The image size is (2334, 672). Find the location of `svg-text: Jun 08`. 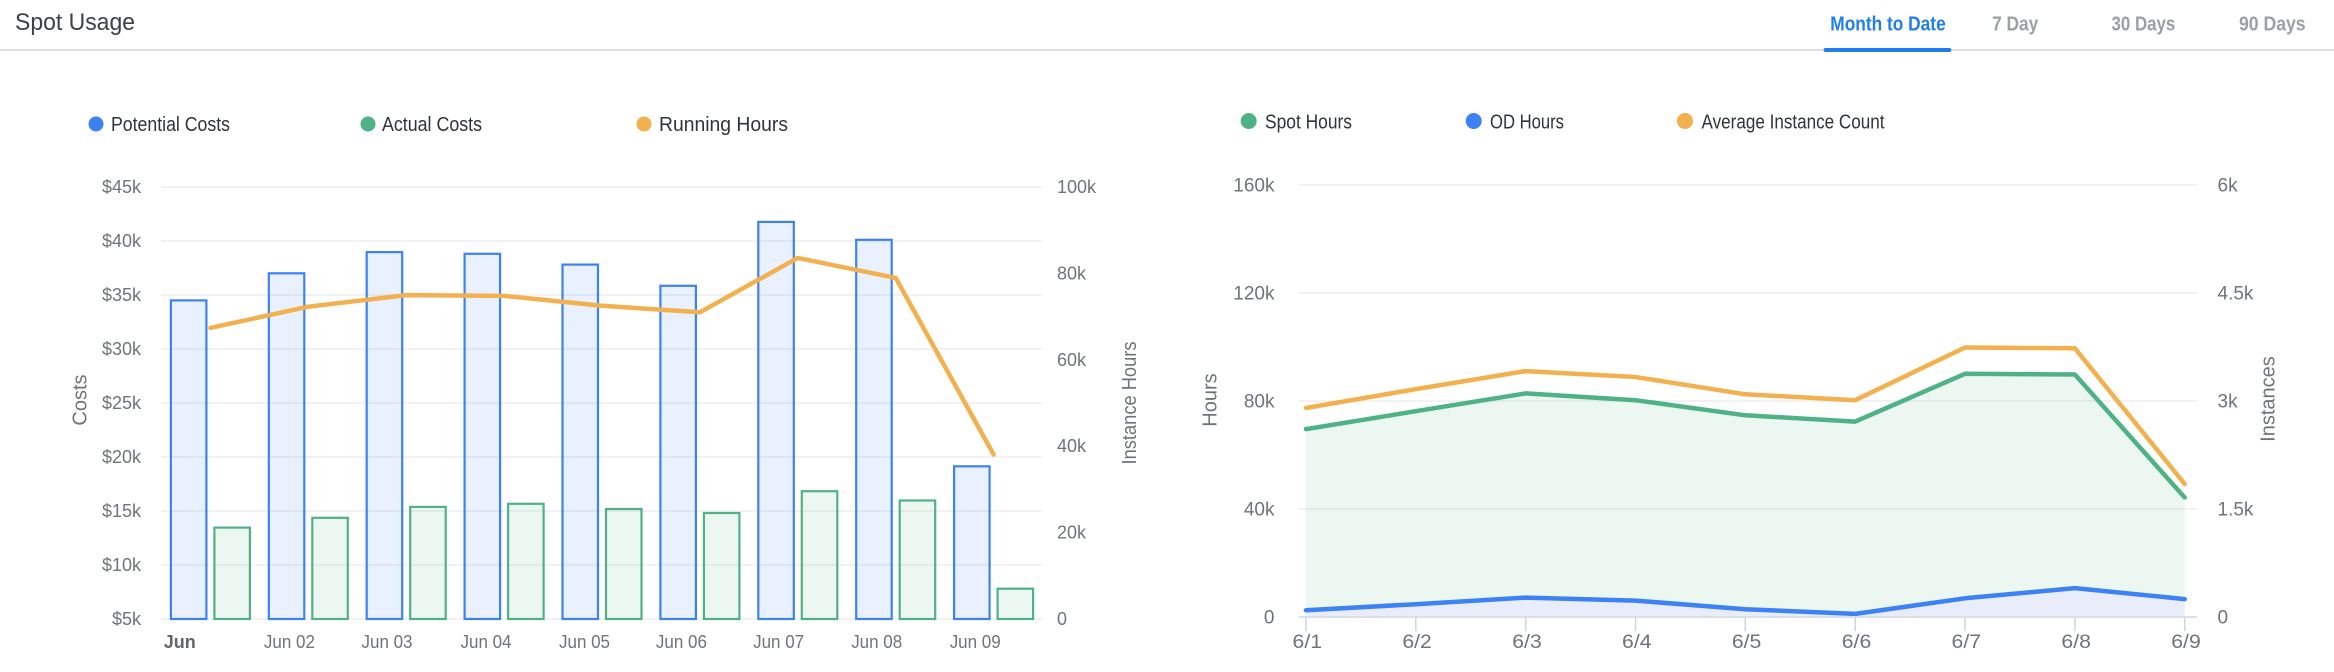

svg-text: Jun 08 is located at coordinates (876, 642).